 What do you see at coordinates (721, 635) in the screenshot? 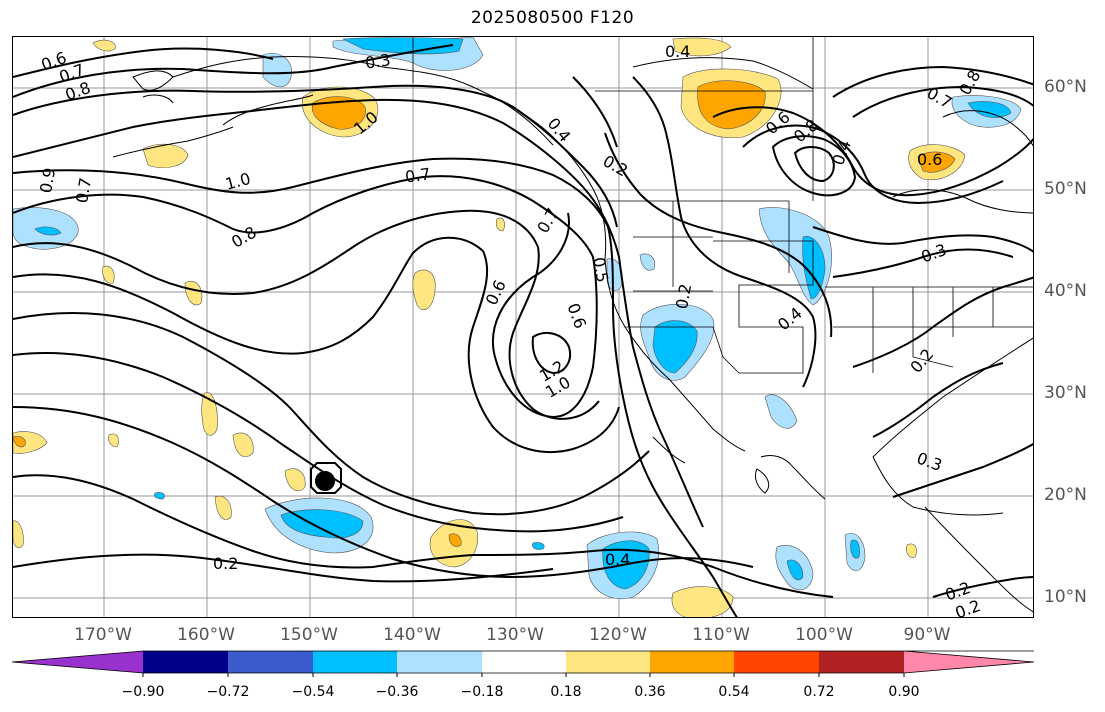
I see `lon-label: 110°W` at bounding box center [721, 635].